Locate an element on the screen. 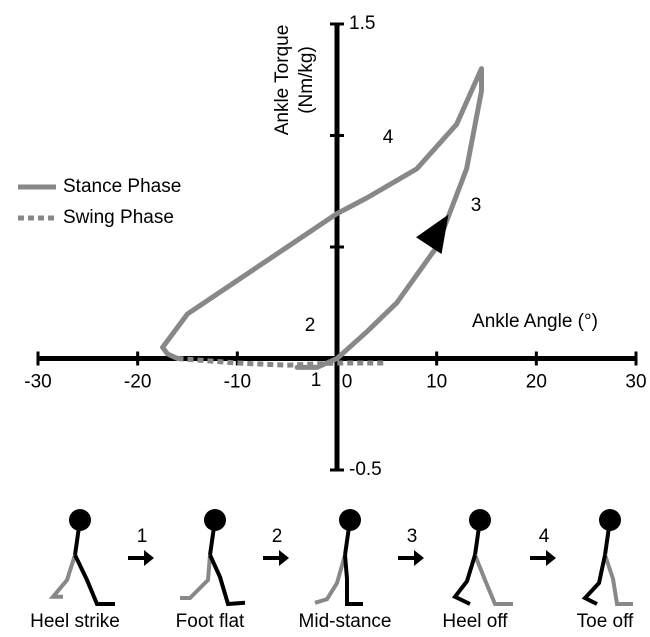 The height and width of the screenshot is (637, 650). y-axis-label: (Nm/kg) is located at coordinates (306, 80).